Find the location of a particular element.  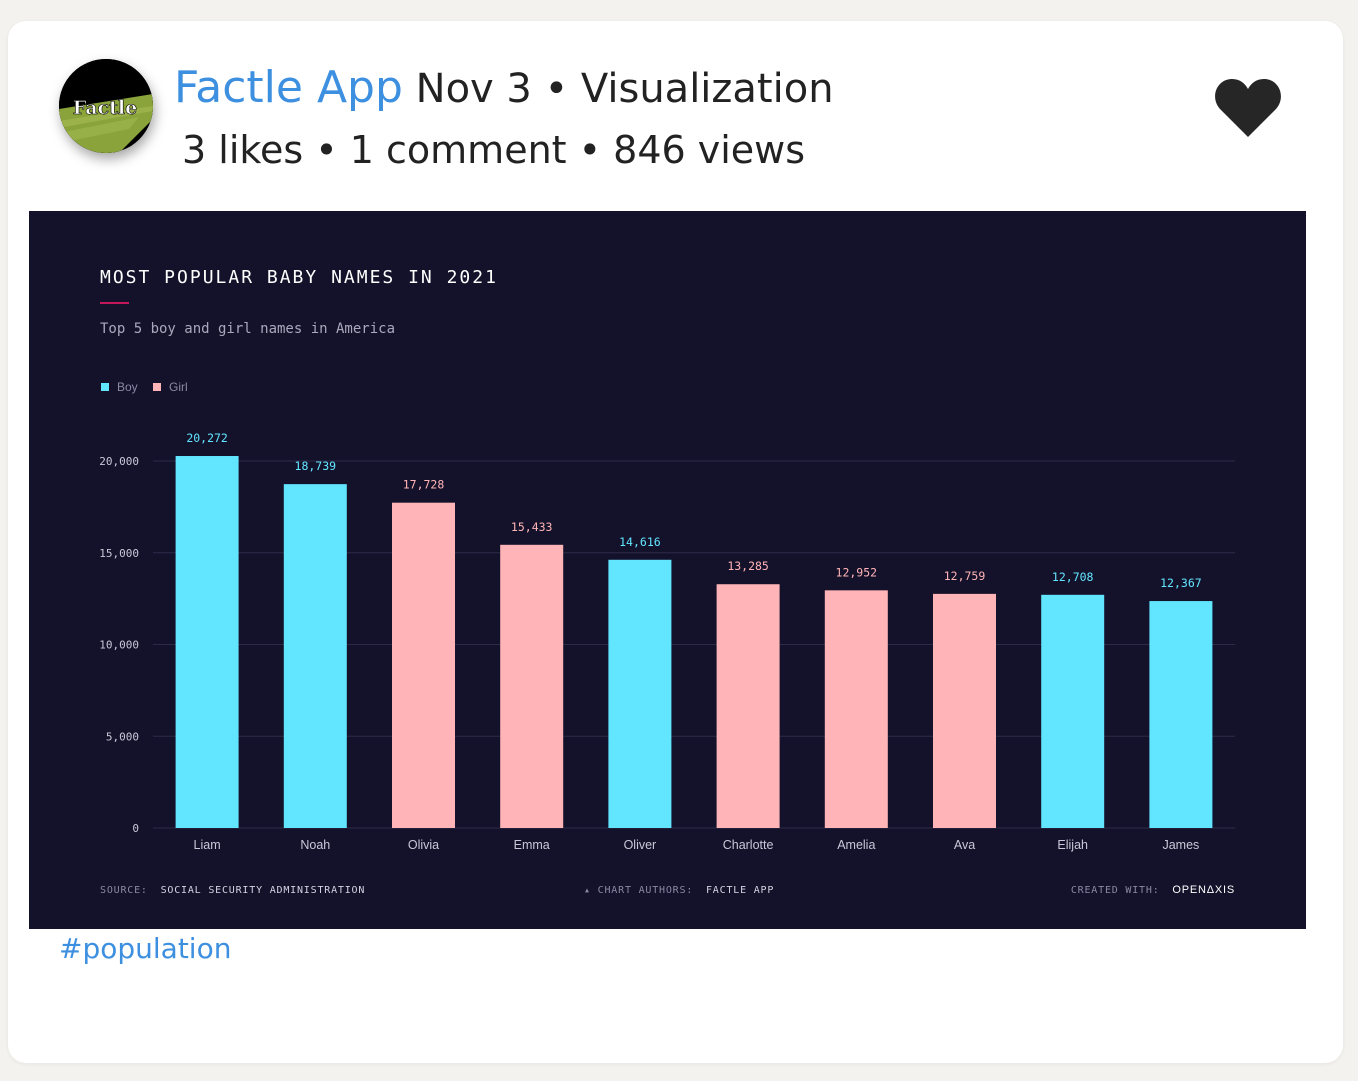

legend-label-boy: Boy is located at coordinates (127, 387).